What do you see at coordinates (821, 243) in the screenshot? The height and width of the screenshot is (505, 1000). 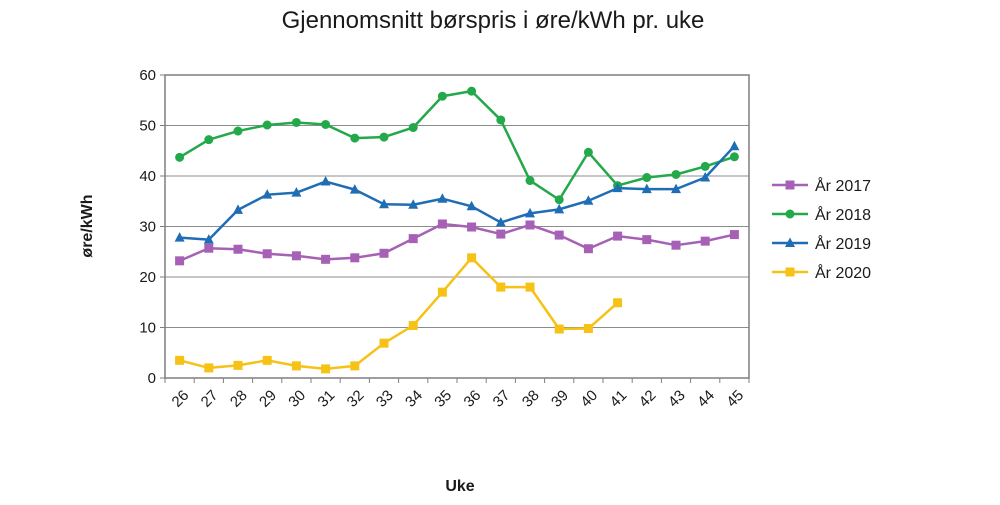 I see `legend-item: År 2019` at bounding box center [821, 243].